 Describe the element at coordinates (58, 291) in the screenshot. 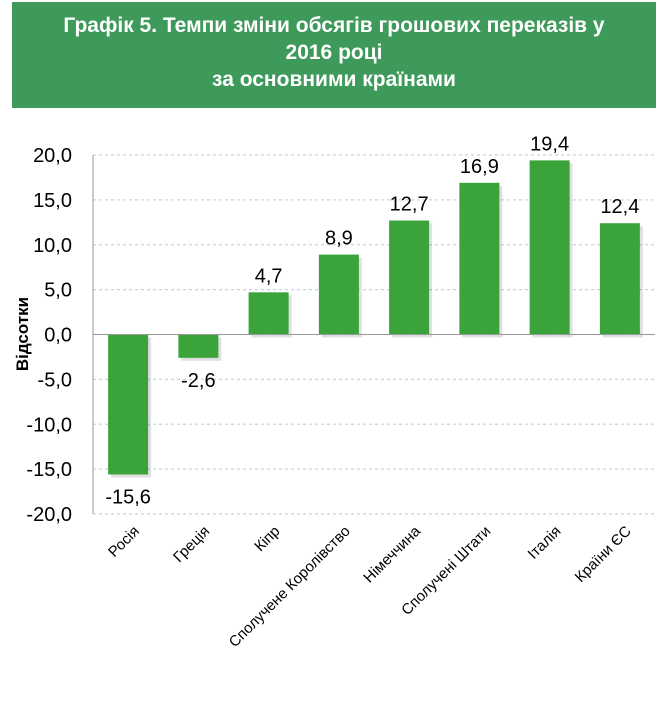

I see `y-tick-label: 5,0` at that location.